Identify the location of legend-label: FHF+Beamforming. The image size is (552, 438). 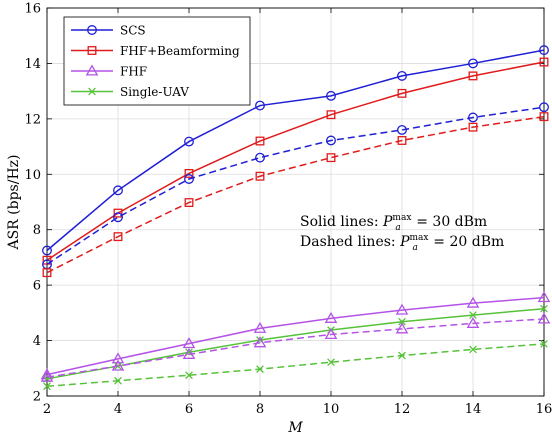
(180, 51).